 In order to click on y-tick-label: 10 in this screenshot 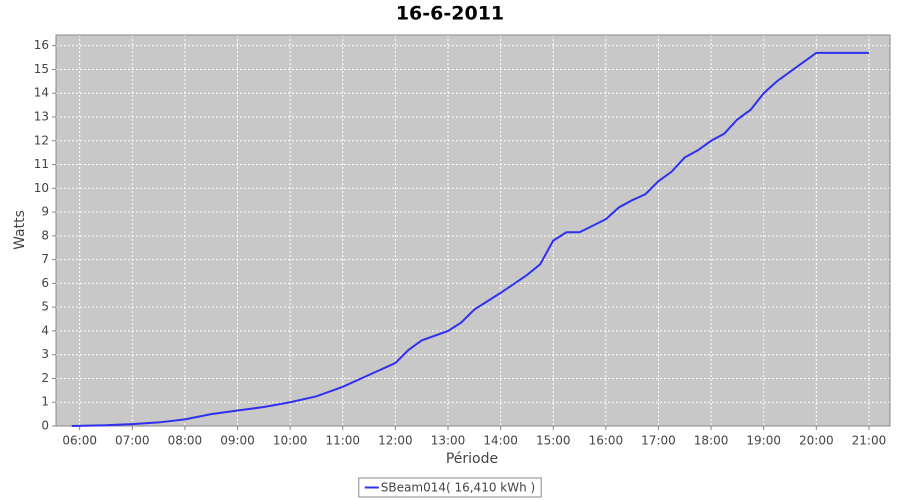, I will do `click(41, 188)`.